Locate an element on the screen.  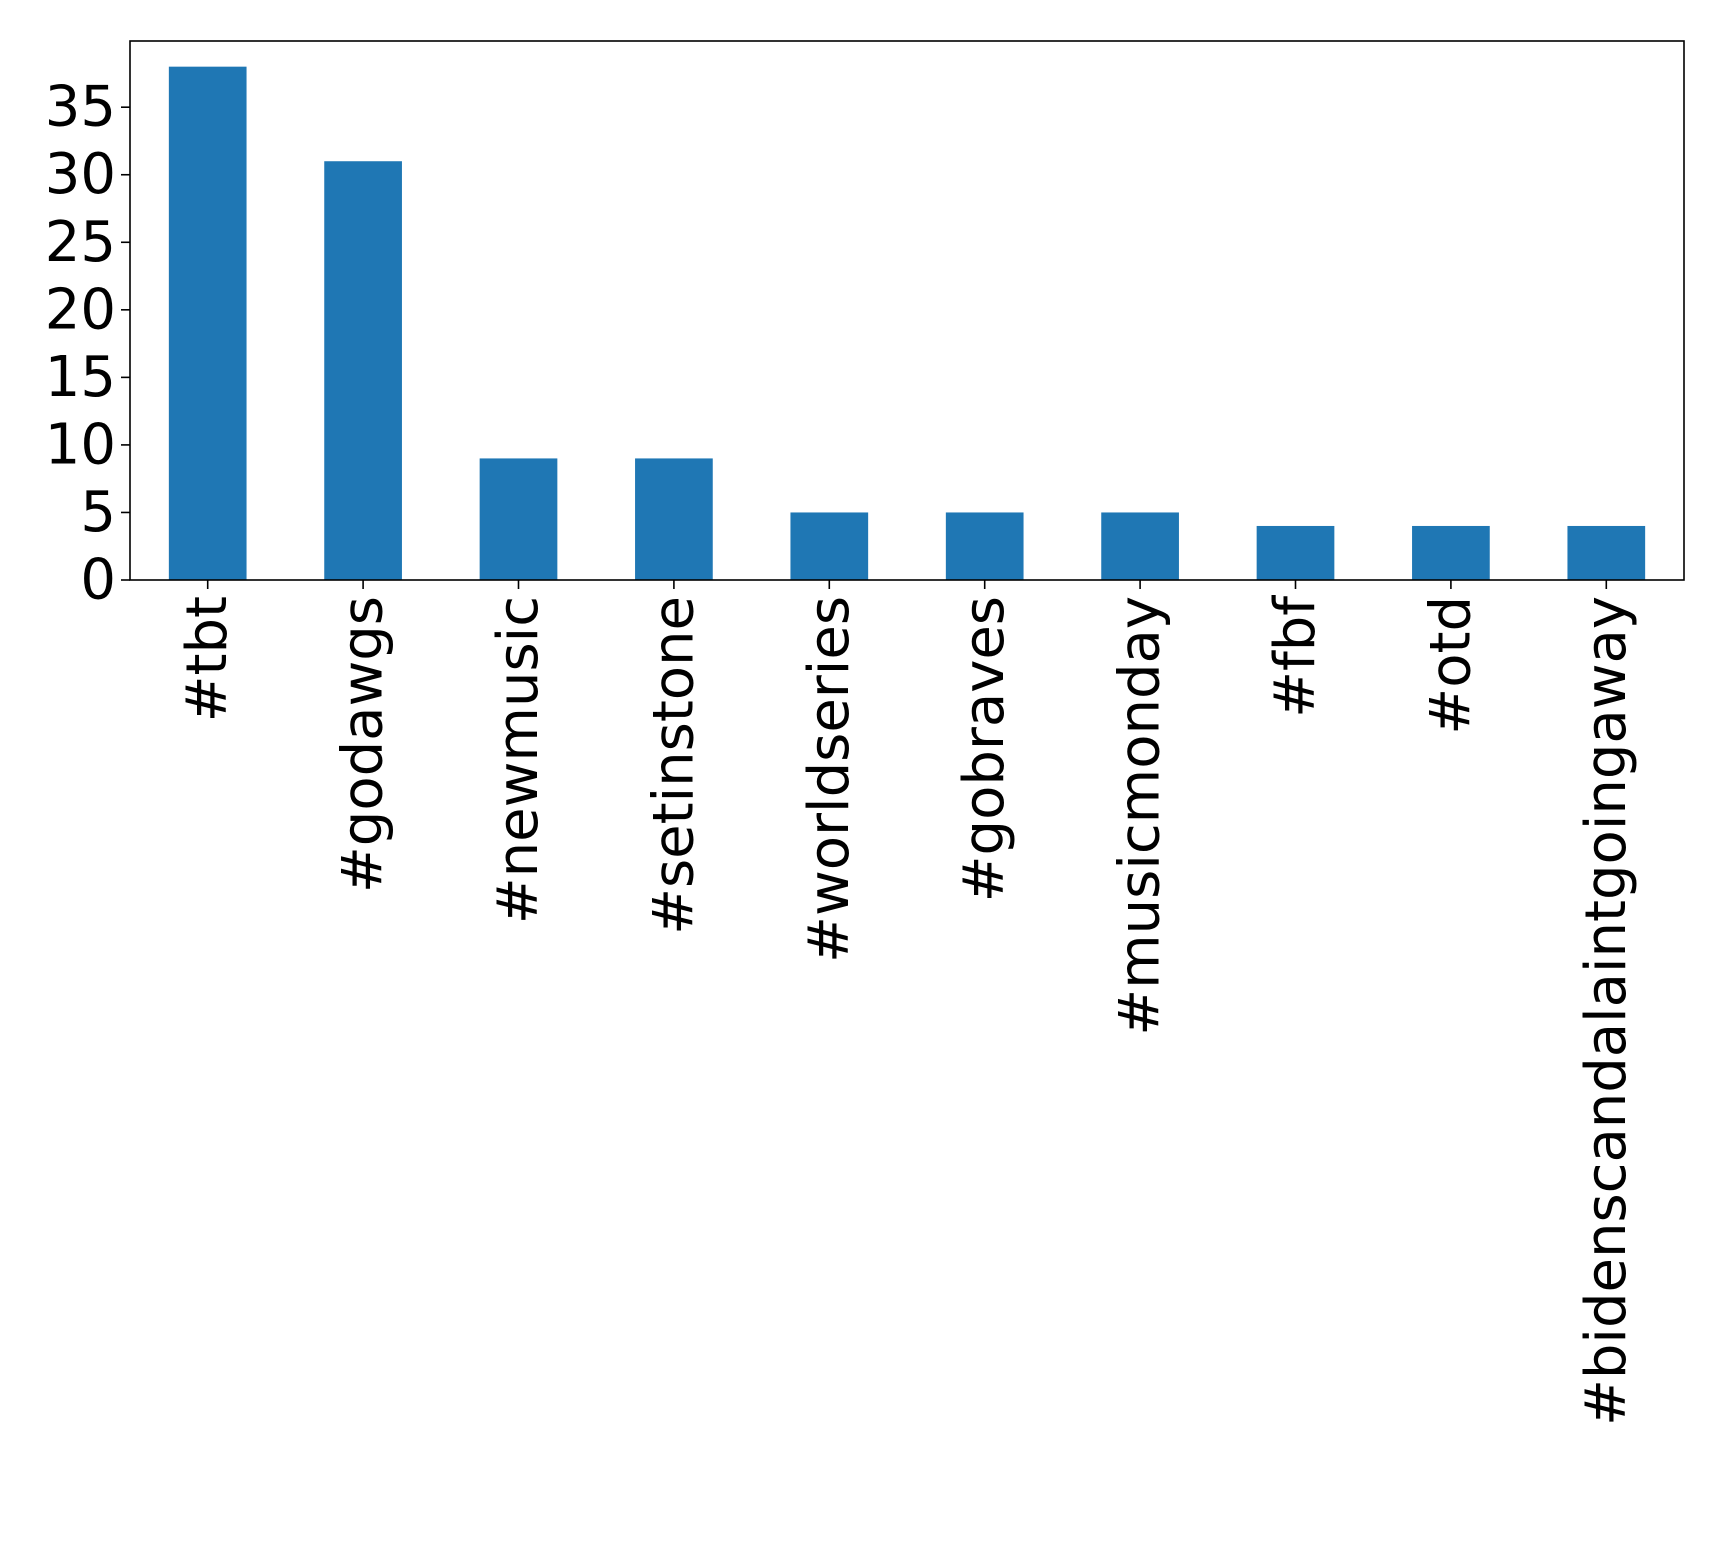
bar-gobraves is located at coordinates (984, 546).